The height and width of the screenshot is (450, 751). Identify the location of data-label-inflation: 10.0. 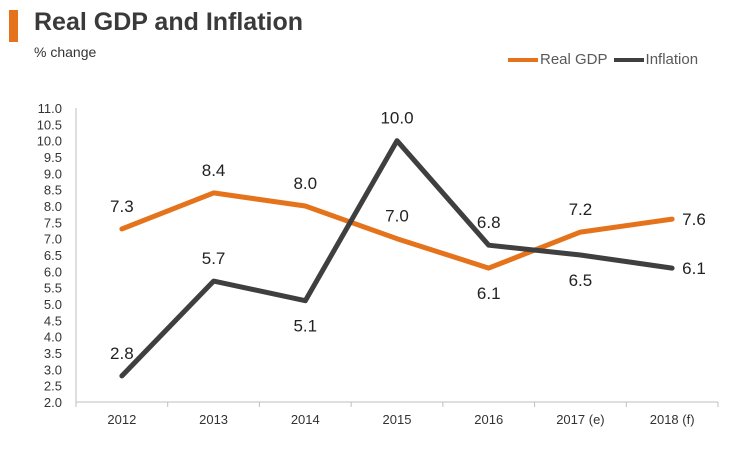
(396, 118).